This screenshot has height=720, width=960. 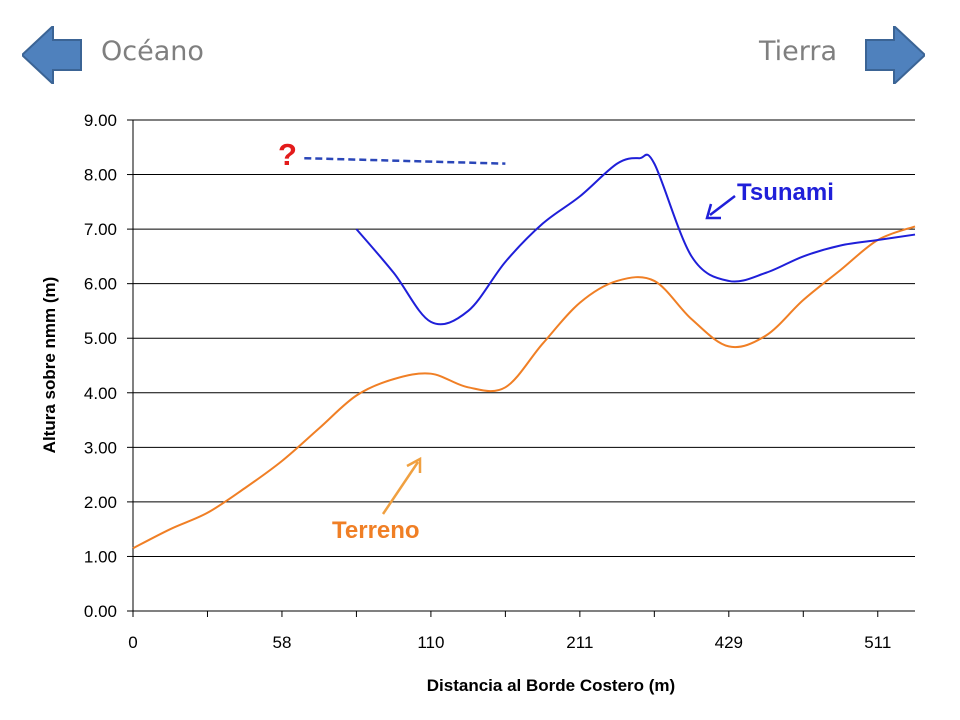 What do you see at coordinates (430, 642) in the screenshot?
I see `x-tick-label: 110` at bounding box center [430, 642].